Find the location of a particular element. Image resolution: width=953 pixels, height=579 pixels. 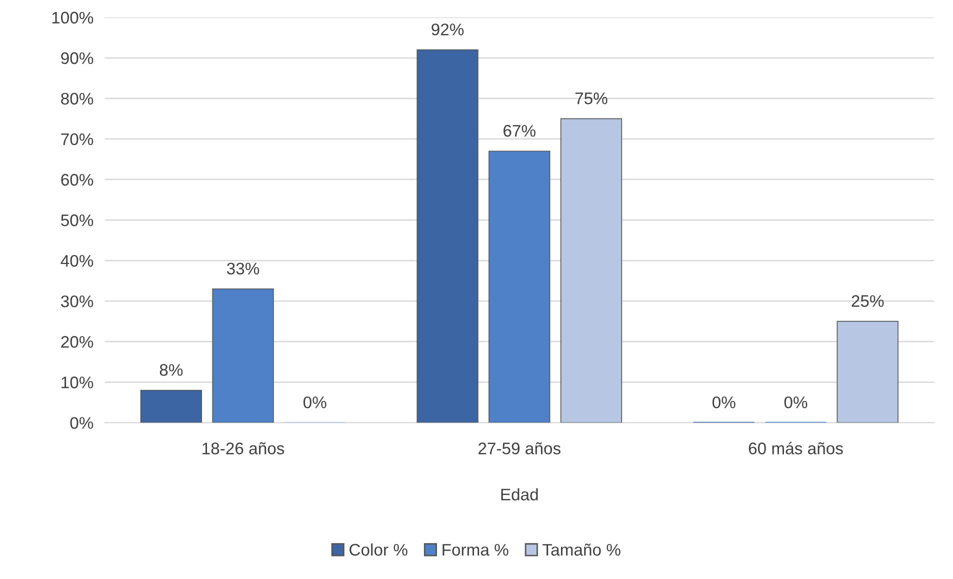

x-axis-title: Edad is located at coordinates (519, 494).